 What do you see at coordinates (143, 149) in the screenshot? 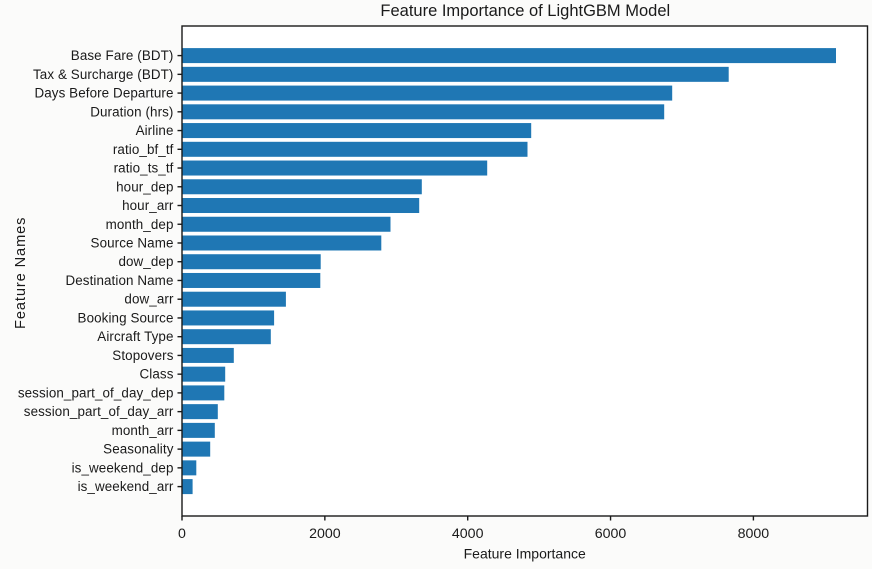
I see `svg-text: ratio_bf_tf` at bounding box center [143, 149].